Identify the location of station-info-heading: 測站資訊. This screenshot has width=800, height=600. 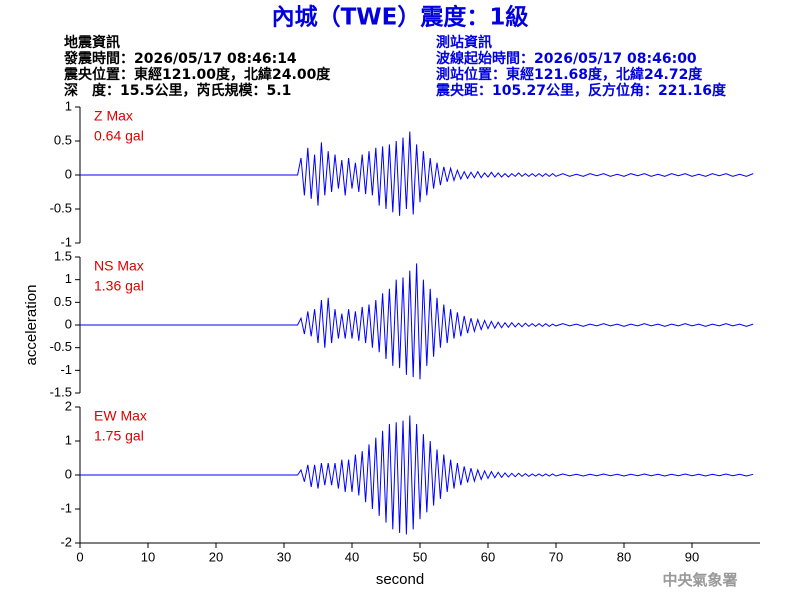
(464, 42).